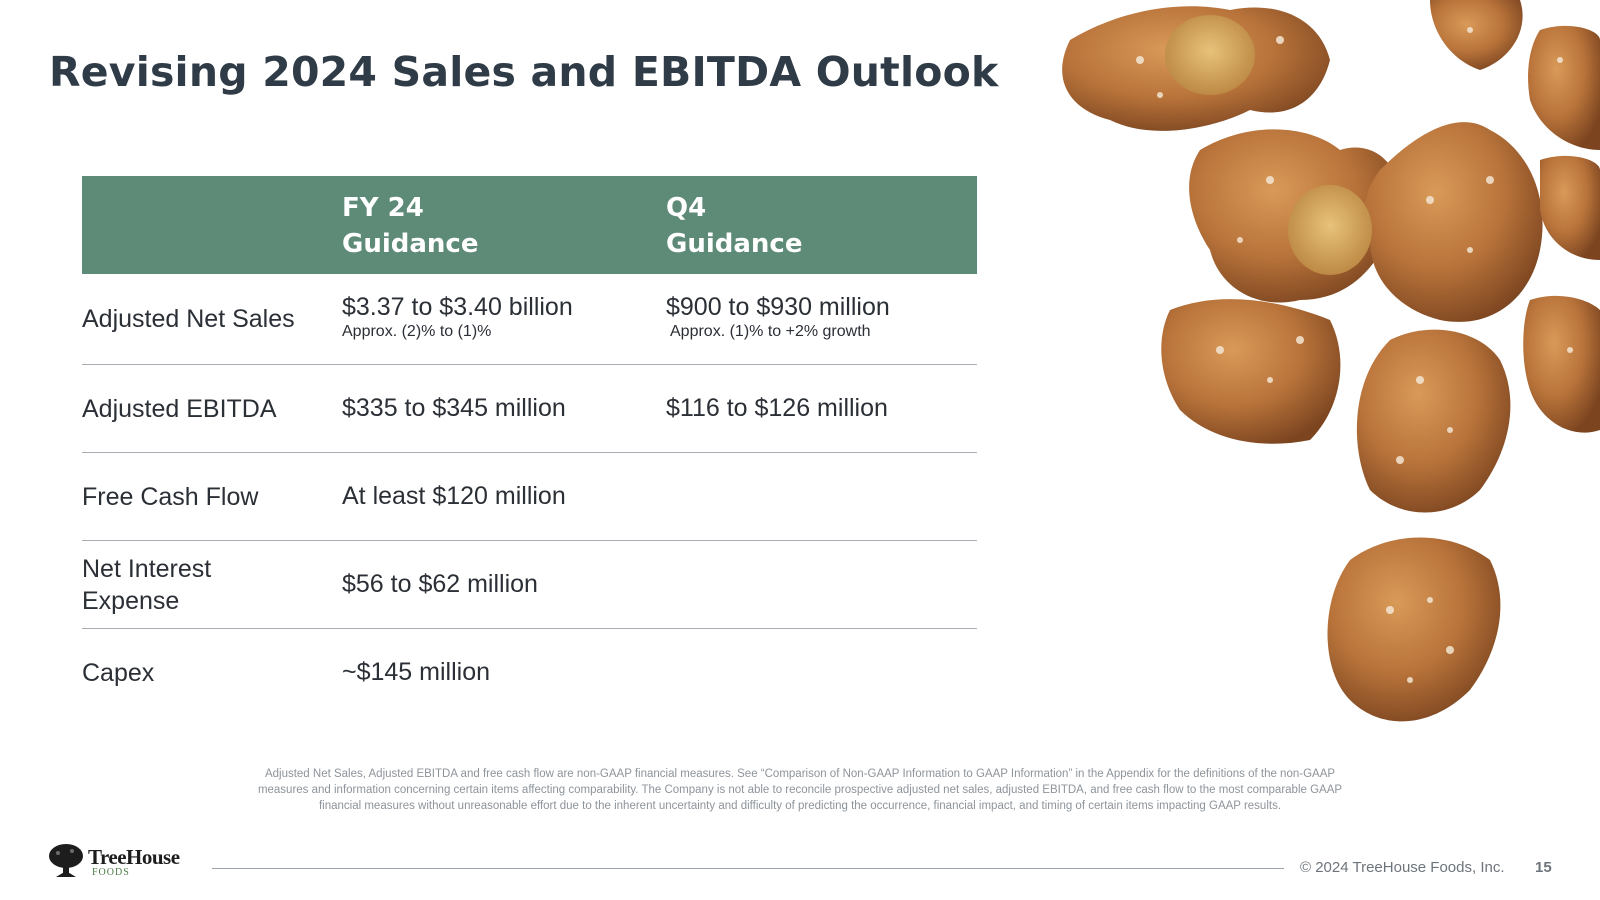 The image size is (1600, 900). What do you see at coordinates (147, 585) in the screenshot?
I see `row-label: Net Interest Expense` at bounding box center [147, 585].